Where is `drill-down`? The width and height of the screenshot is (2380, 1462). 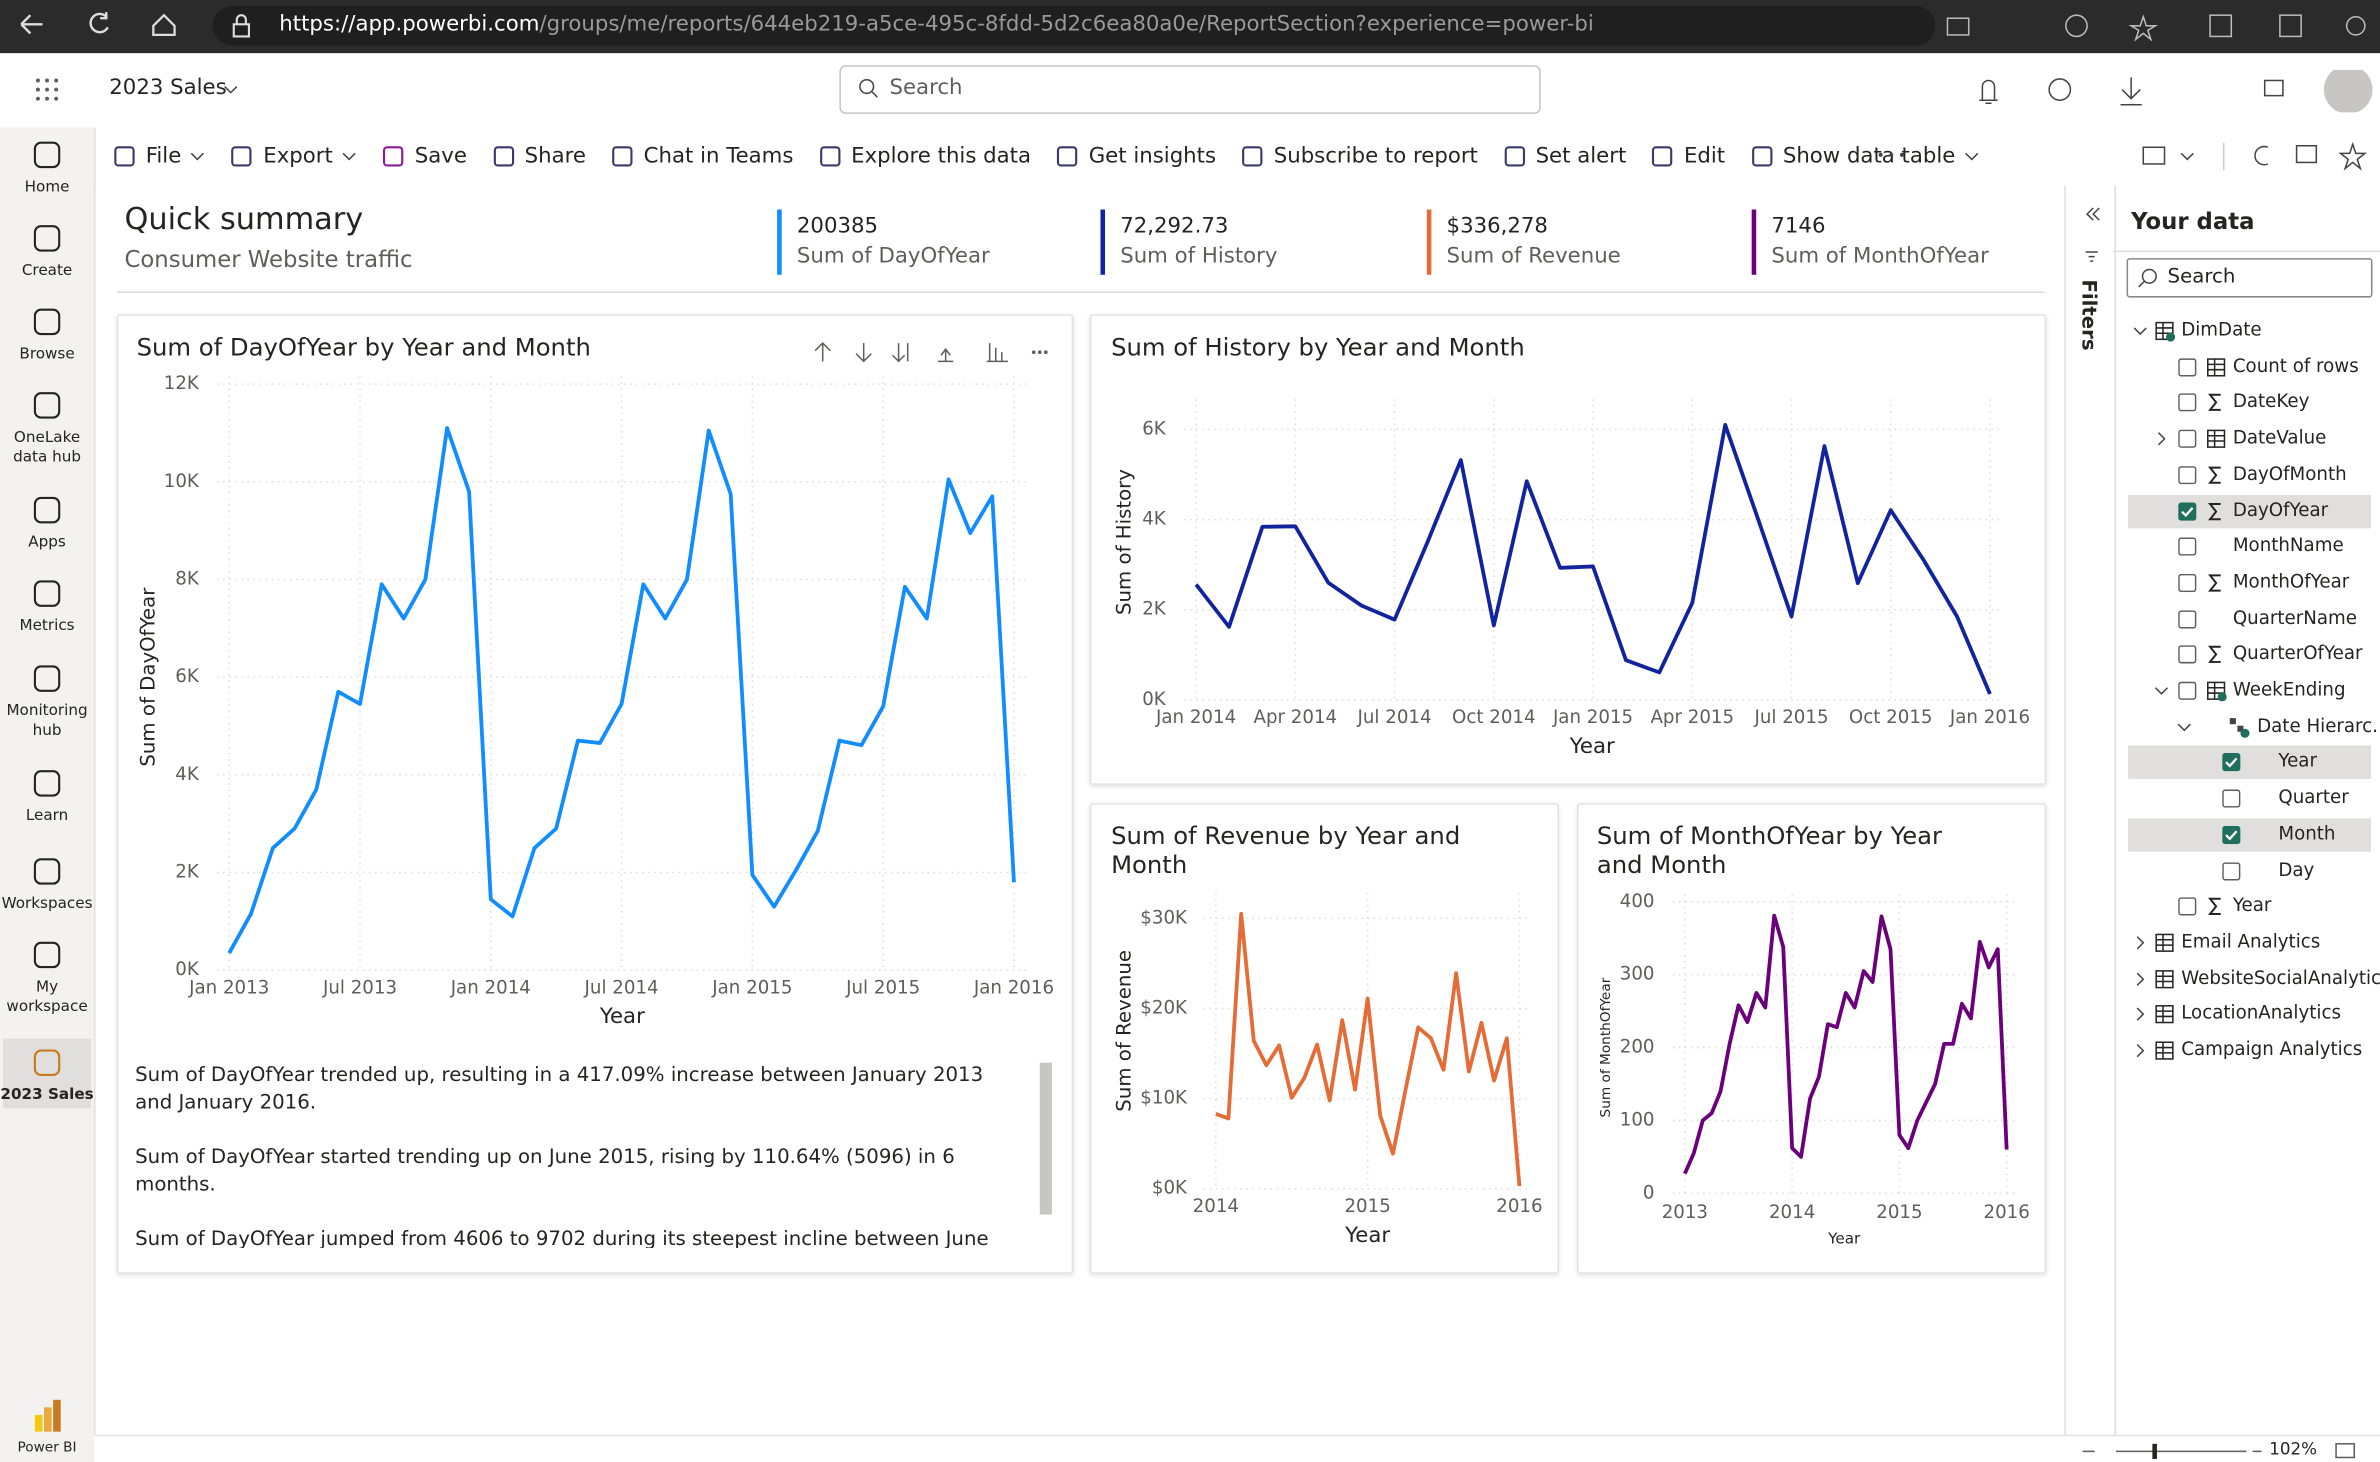
drill-down is located at coordinates (863, 353).